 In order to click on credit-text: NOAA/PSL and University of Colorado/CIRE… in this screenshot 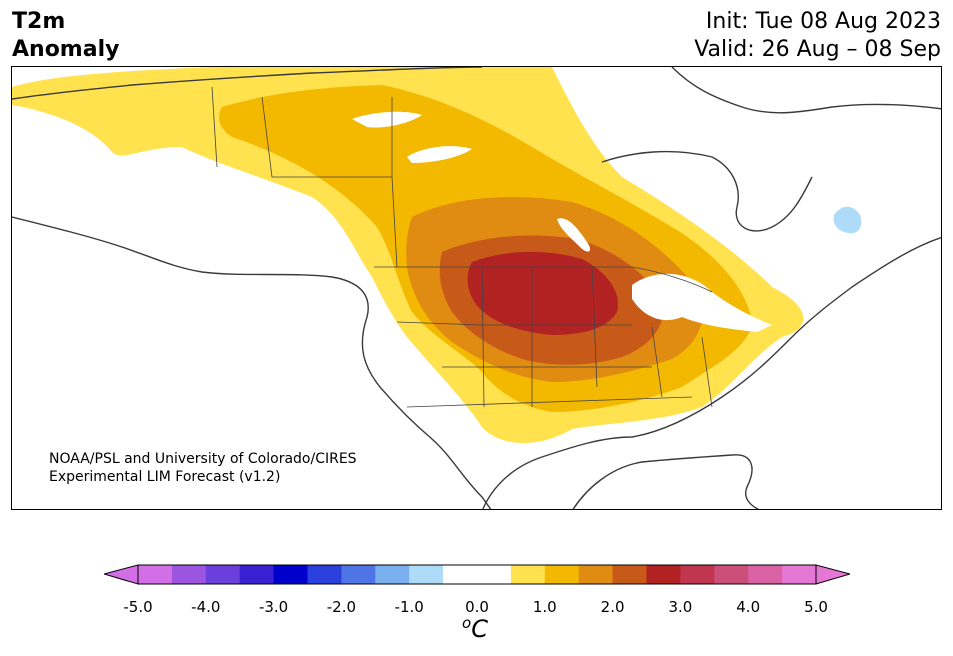, I will do `click(203, 468)`.